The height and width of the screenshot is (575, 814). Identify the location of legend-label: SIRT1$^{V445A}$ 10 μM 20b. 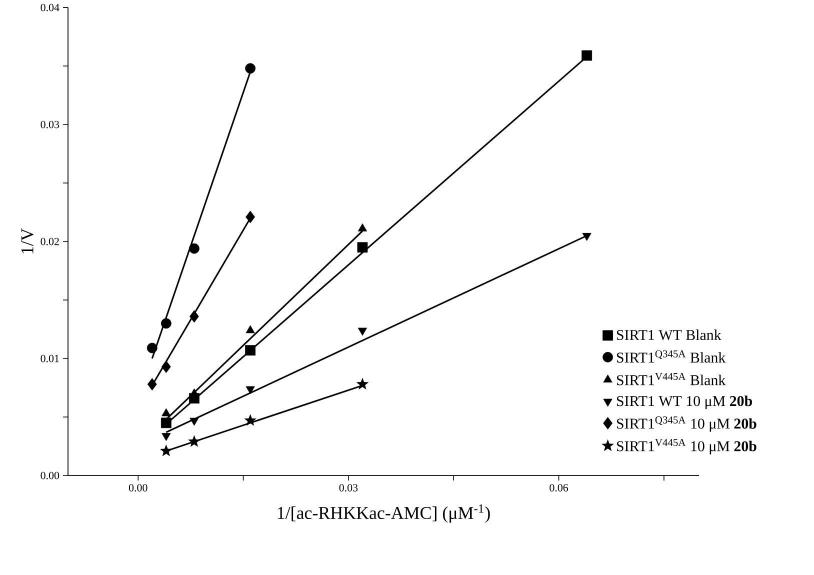
(686, 446).